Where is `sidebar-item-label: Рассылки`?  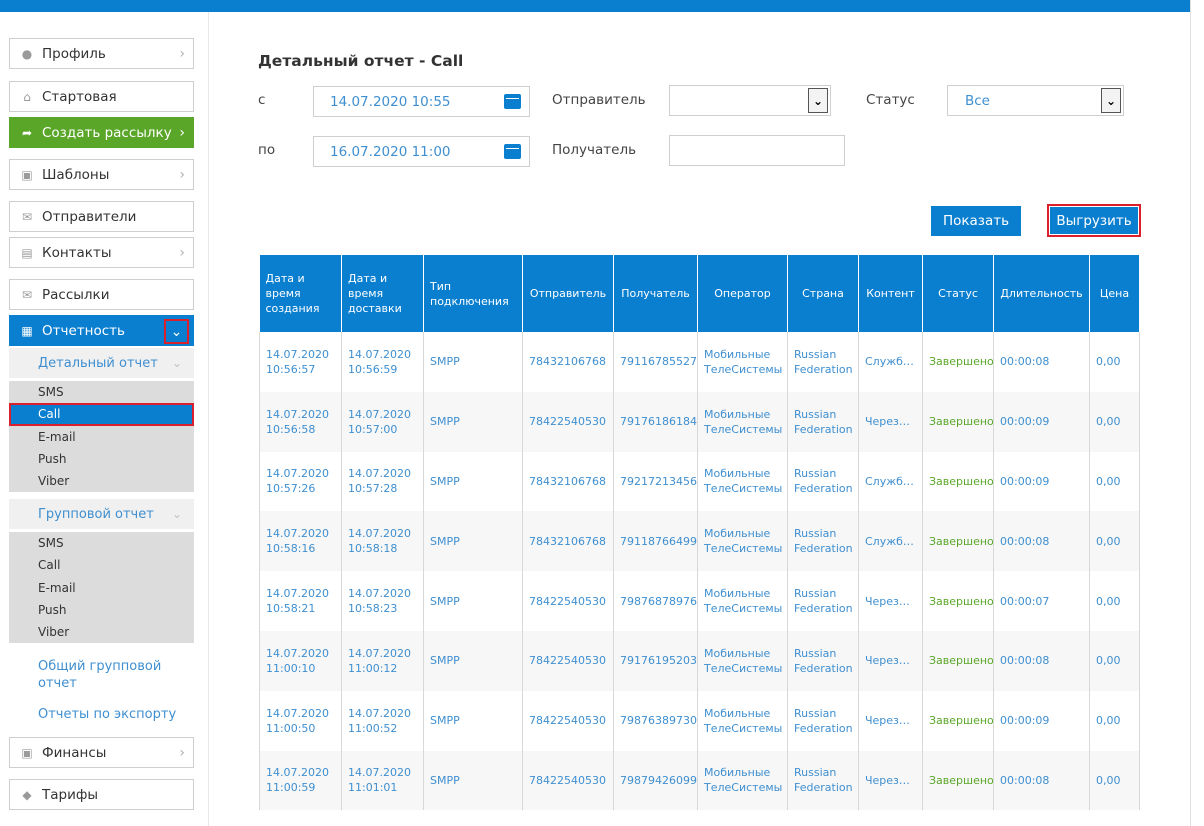
sidebar-item-label: Рассылки is located at coordinates (76, 294).